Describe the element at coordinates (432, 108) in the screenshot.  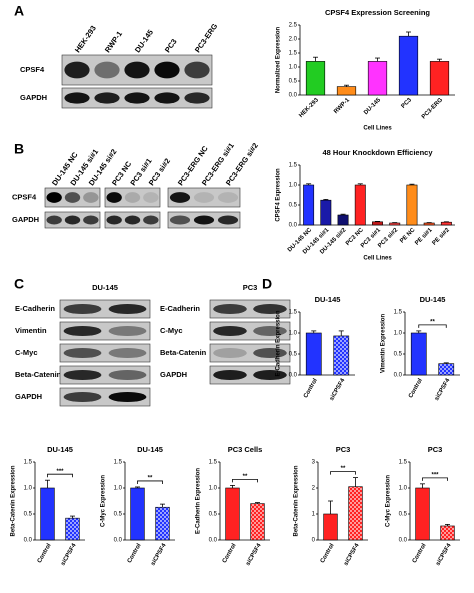
I see `x-tick-label: PC3-ERG` at that location.